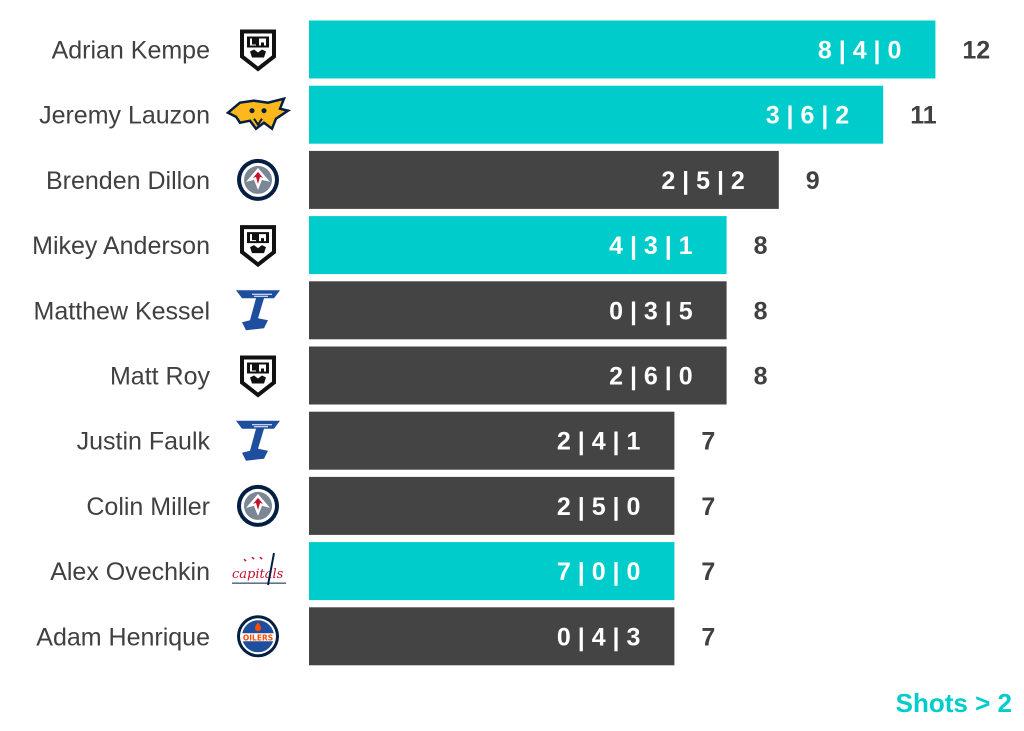 This screenshot has height=731, width=1024. I want to click on bar-breakdown-label: 0 | 3 | 5, so click(651, 311).